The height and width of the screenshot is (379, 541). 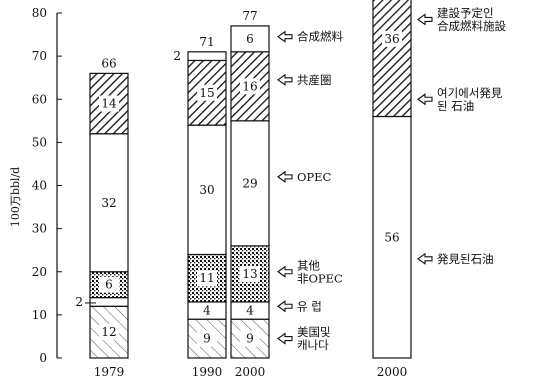 What do you see at coordinates (108, 63) in the screenshot?
I see `bar-total-label: 66` at bounding box center [108, 63].